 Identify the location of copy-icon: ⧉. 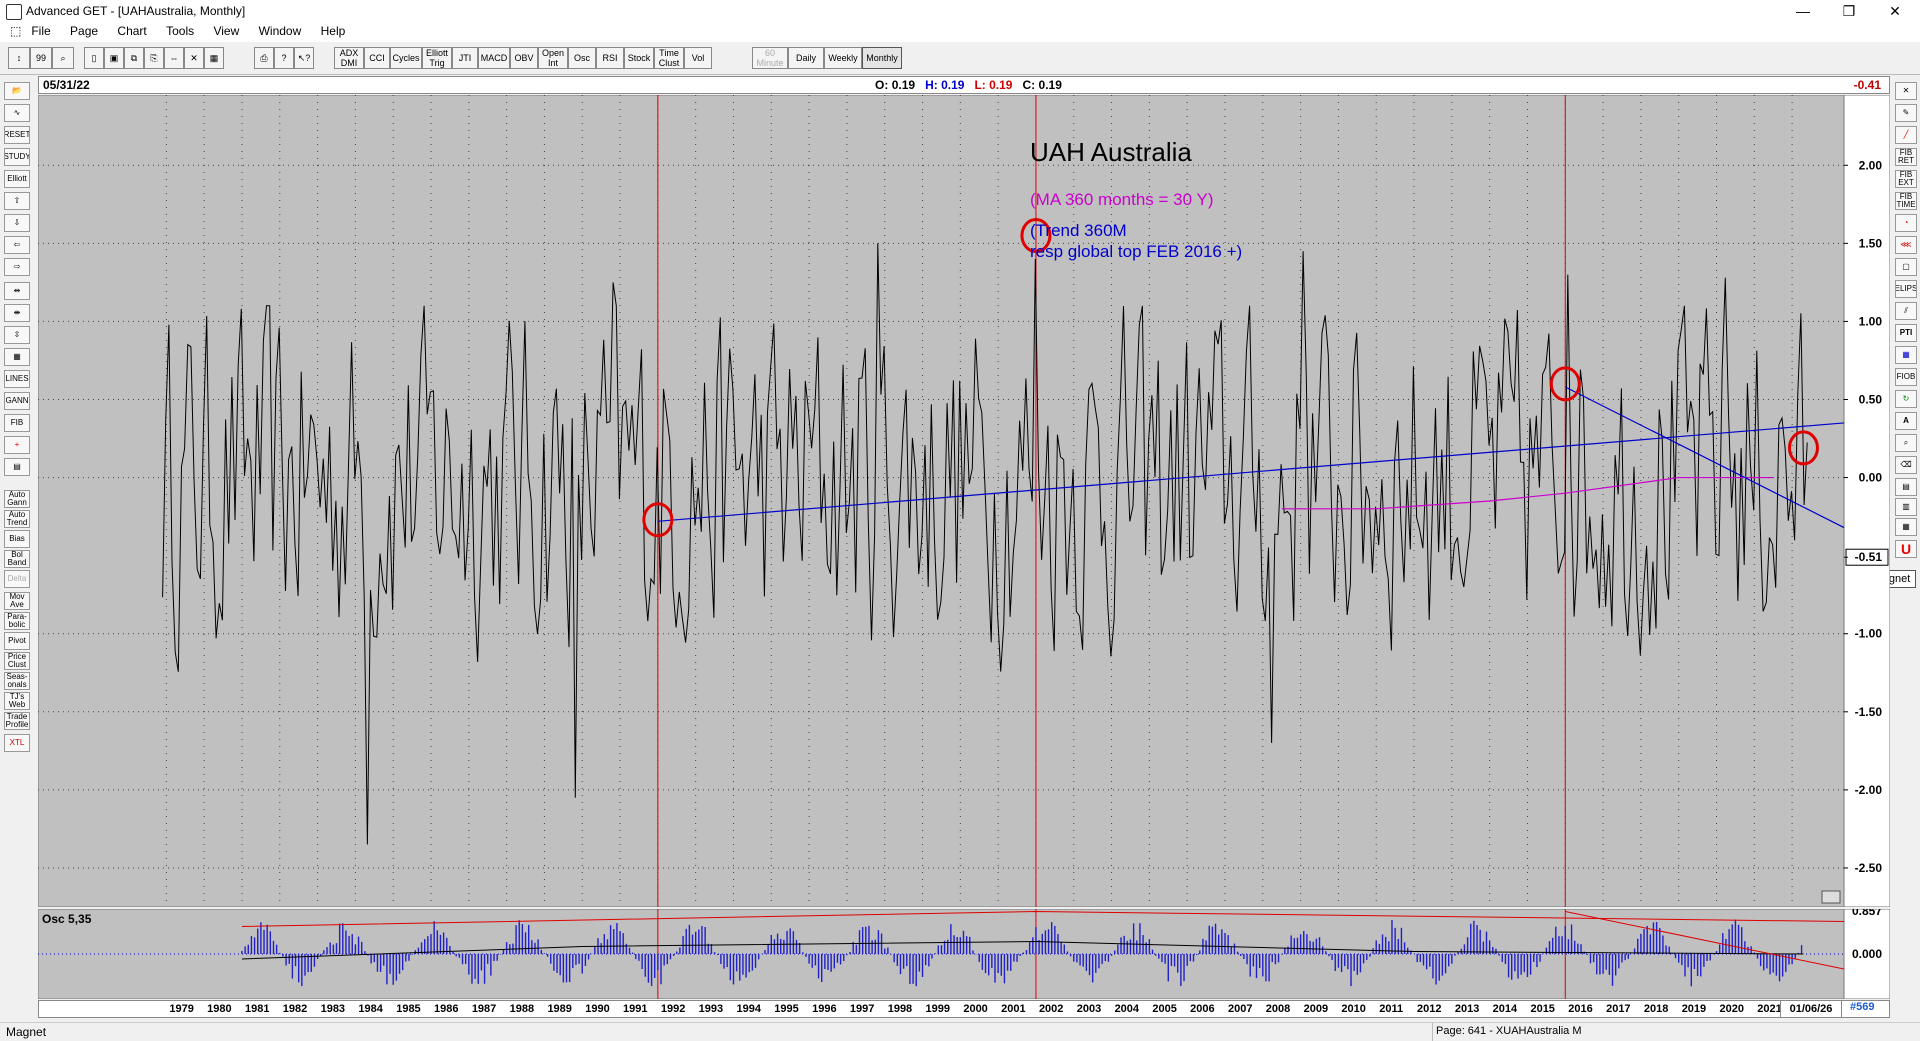
(134, 58).